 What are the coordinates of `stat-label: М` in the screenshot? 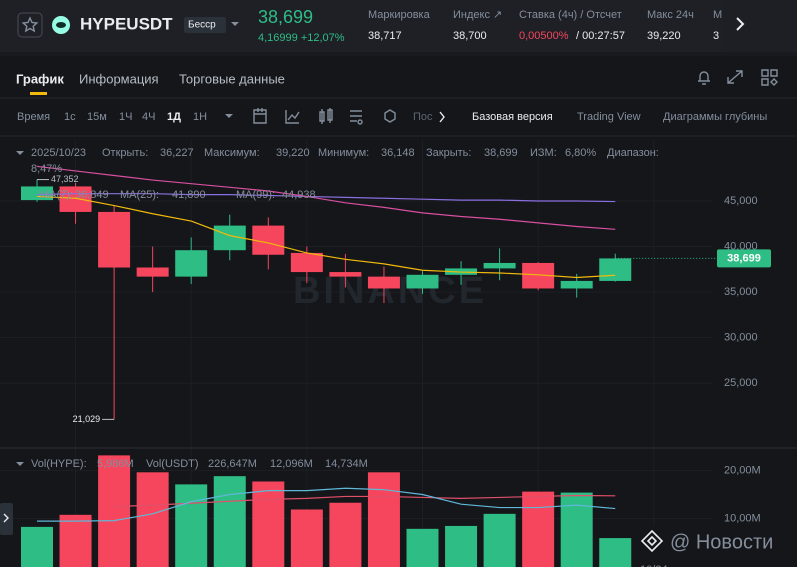 It's located at (717, 15).